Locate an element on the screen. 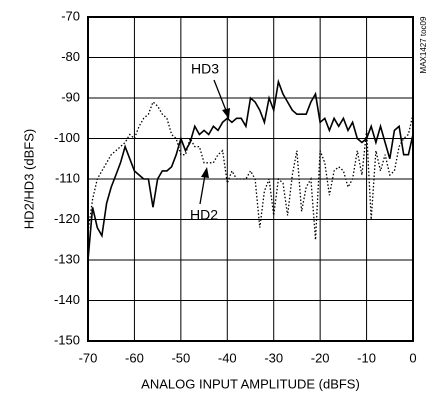 The height and width of the screenshot is (400, 432). y-tick-label: -90 is located at coordinates (70, 96).